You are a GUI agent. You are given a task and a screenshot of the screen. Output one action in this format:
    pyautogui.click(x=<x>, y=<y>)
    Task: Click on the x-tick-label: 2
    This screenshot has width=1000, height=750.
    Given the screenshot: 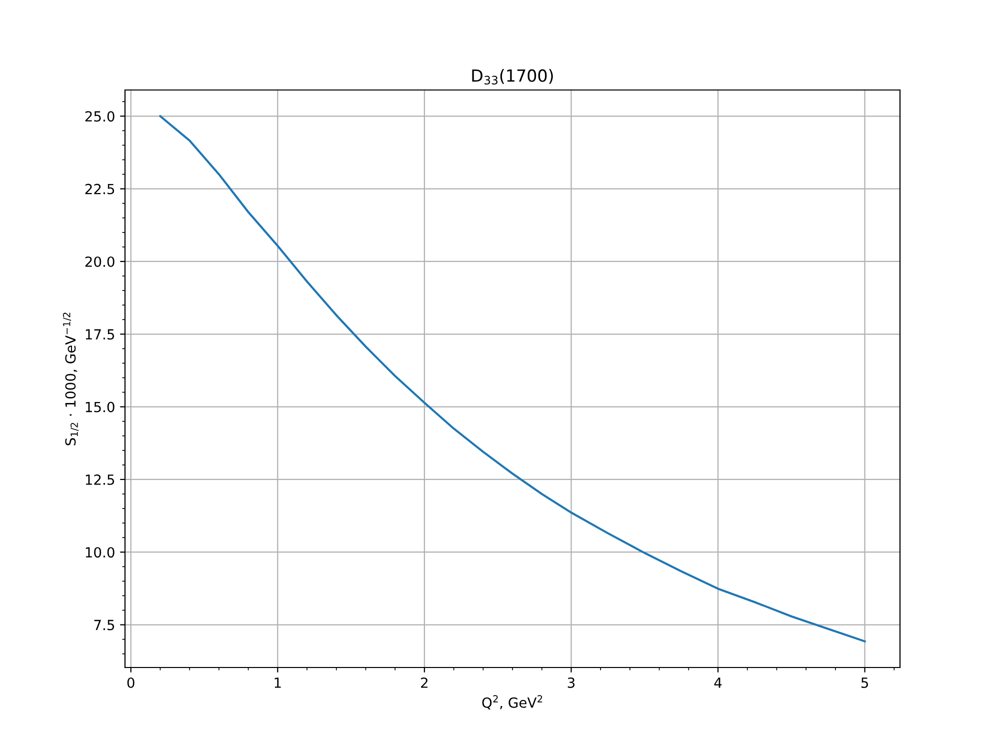 What is the action you would take?
    pyautogui.click(x=424, y=682)
    